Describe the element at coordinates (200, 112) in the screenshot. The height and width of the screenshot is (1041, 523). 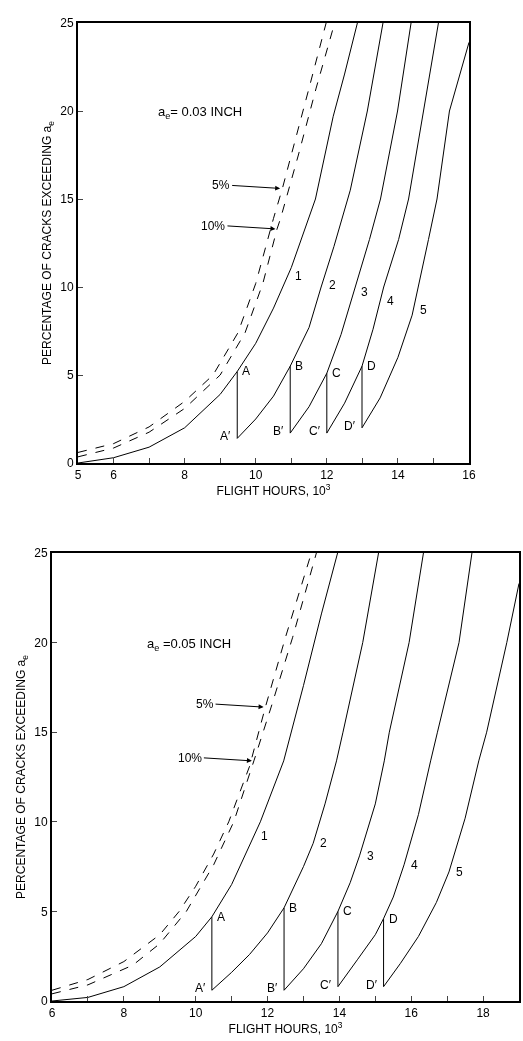
I see `annotation: a$_{e}$= 0.03 INCH` at that location.